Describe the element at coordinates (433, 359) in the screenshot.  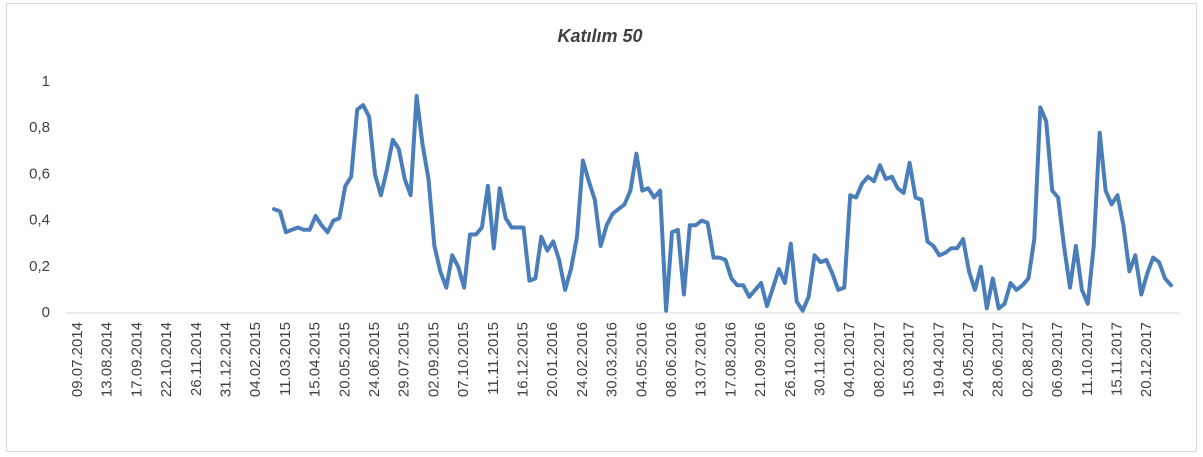
I see `x-tick-label: 02.09.2015` at that location.